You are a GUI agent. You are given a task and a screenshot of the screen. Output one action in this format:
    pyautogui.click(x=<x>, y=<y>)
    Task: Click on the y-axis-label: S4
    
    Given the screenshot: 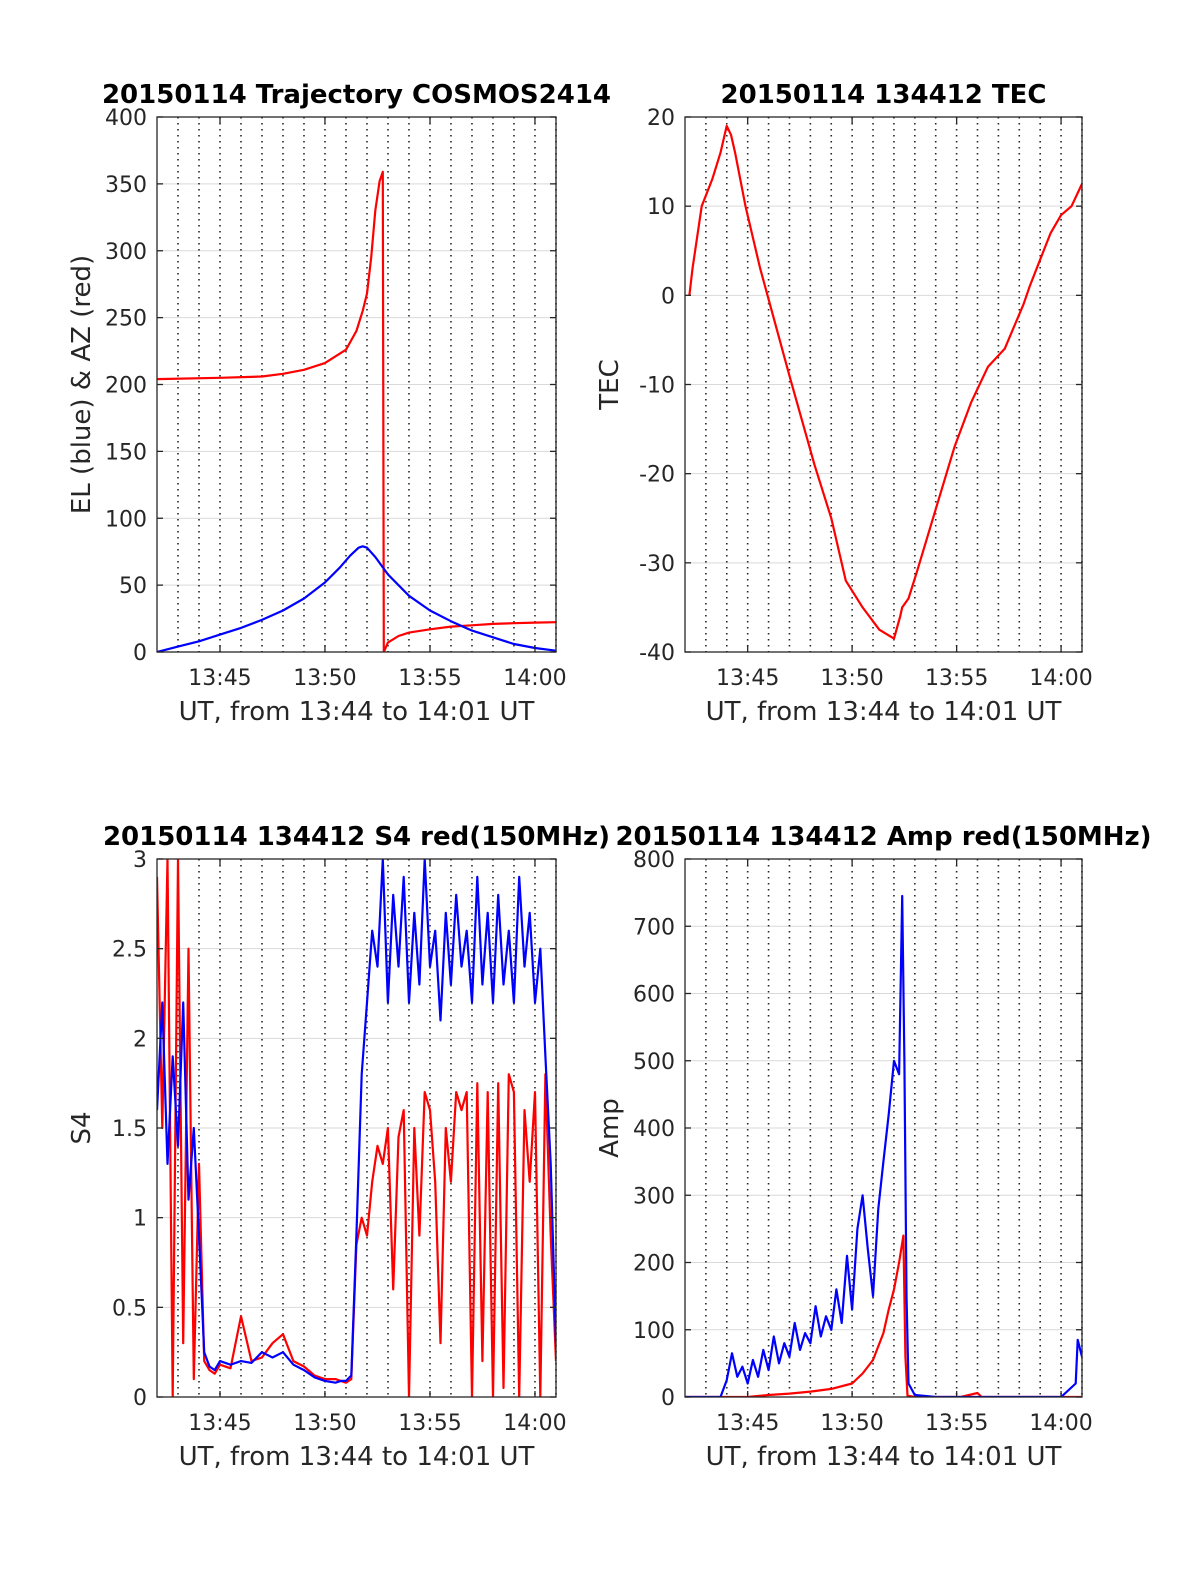 What is the action you would take?
    pyautogui.click(x=82, y=1127)
    